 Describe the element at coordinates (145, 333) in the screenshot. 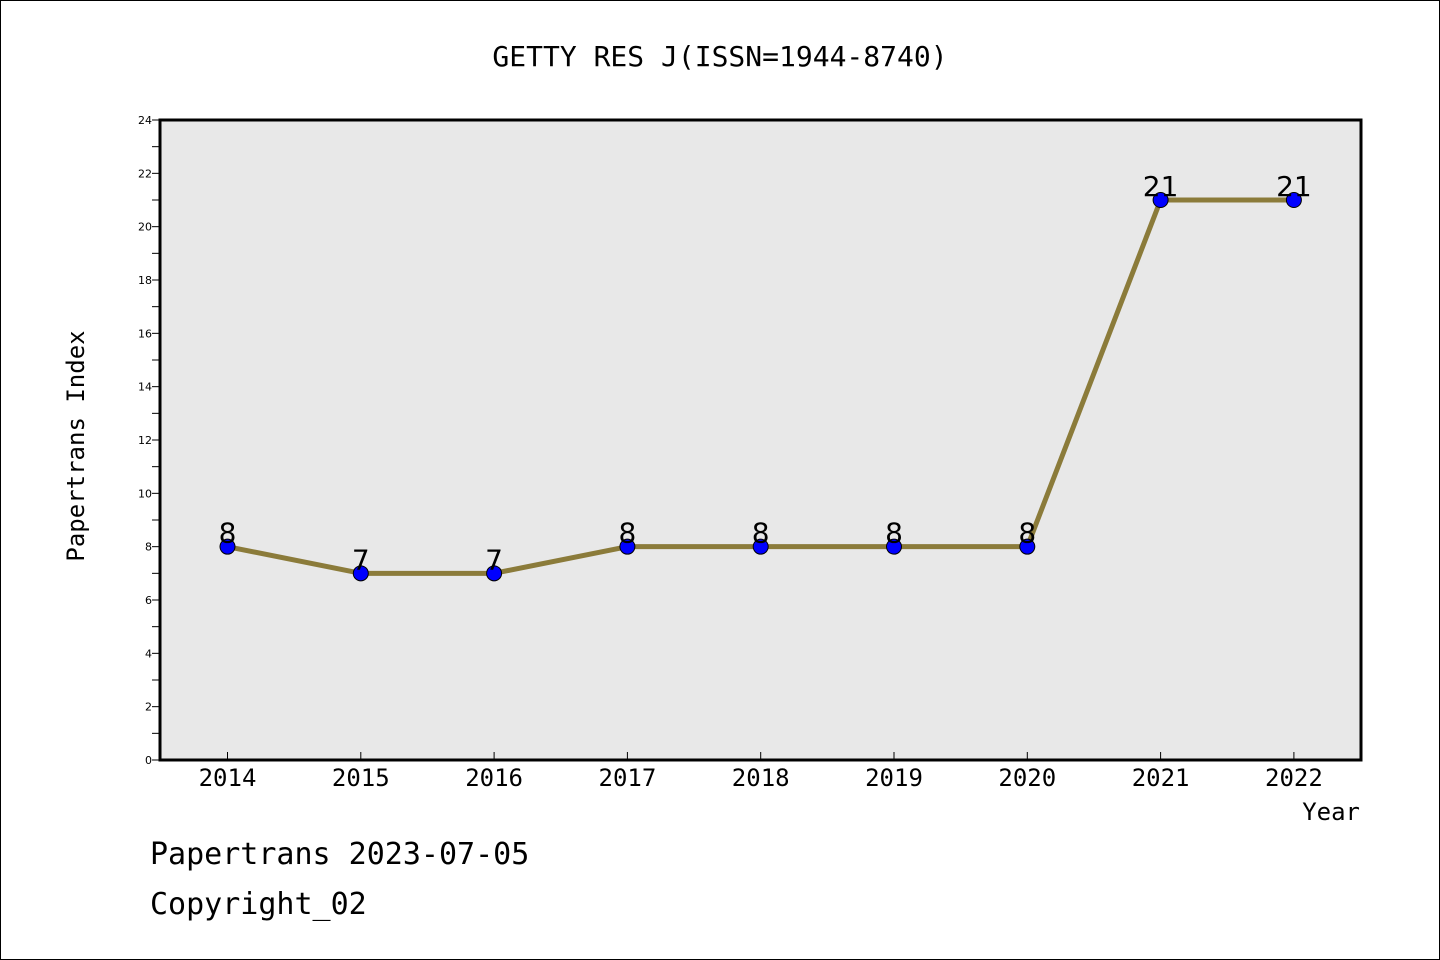

I see `y-tick-label: 16` at that location.